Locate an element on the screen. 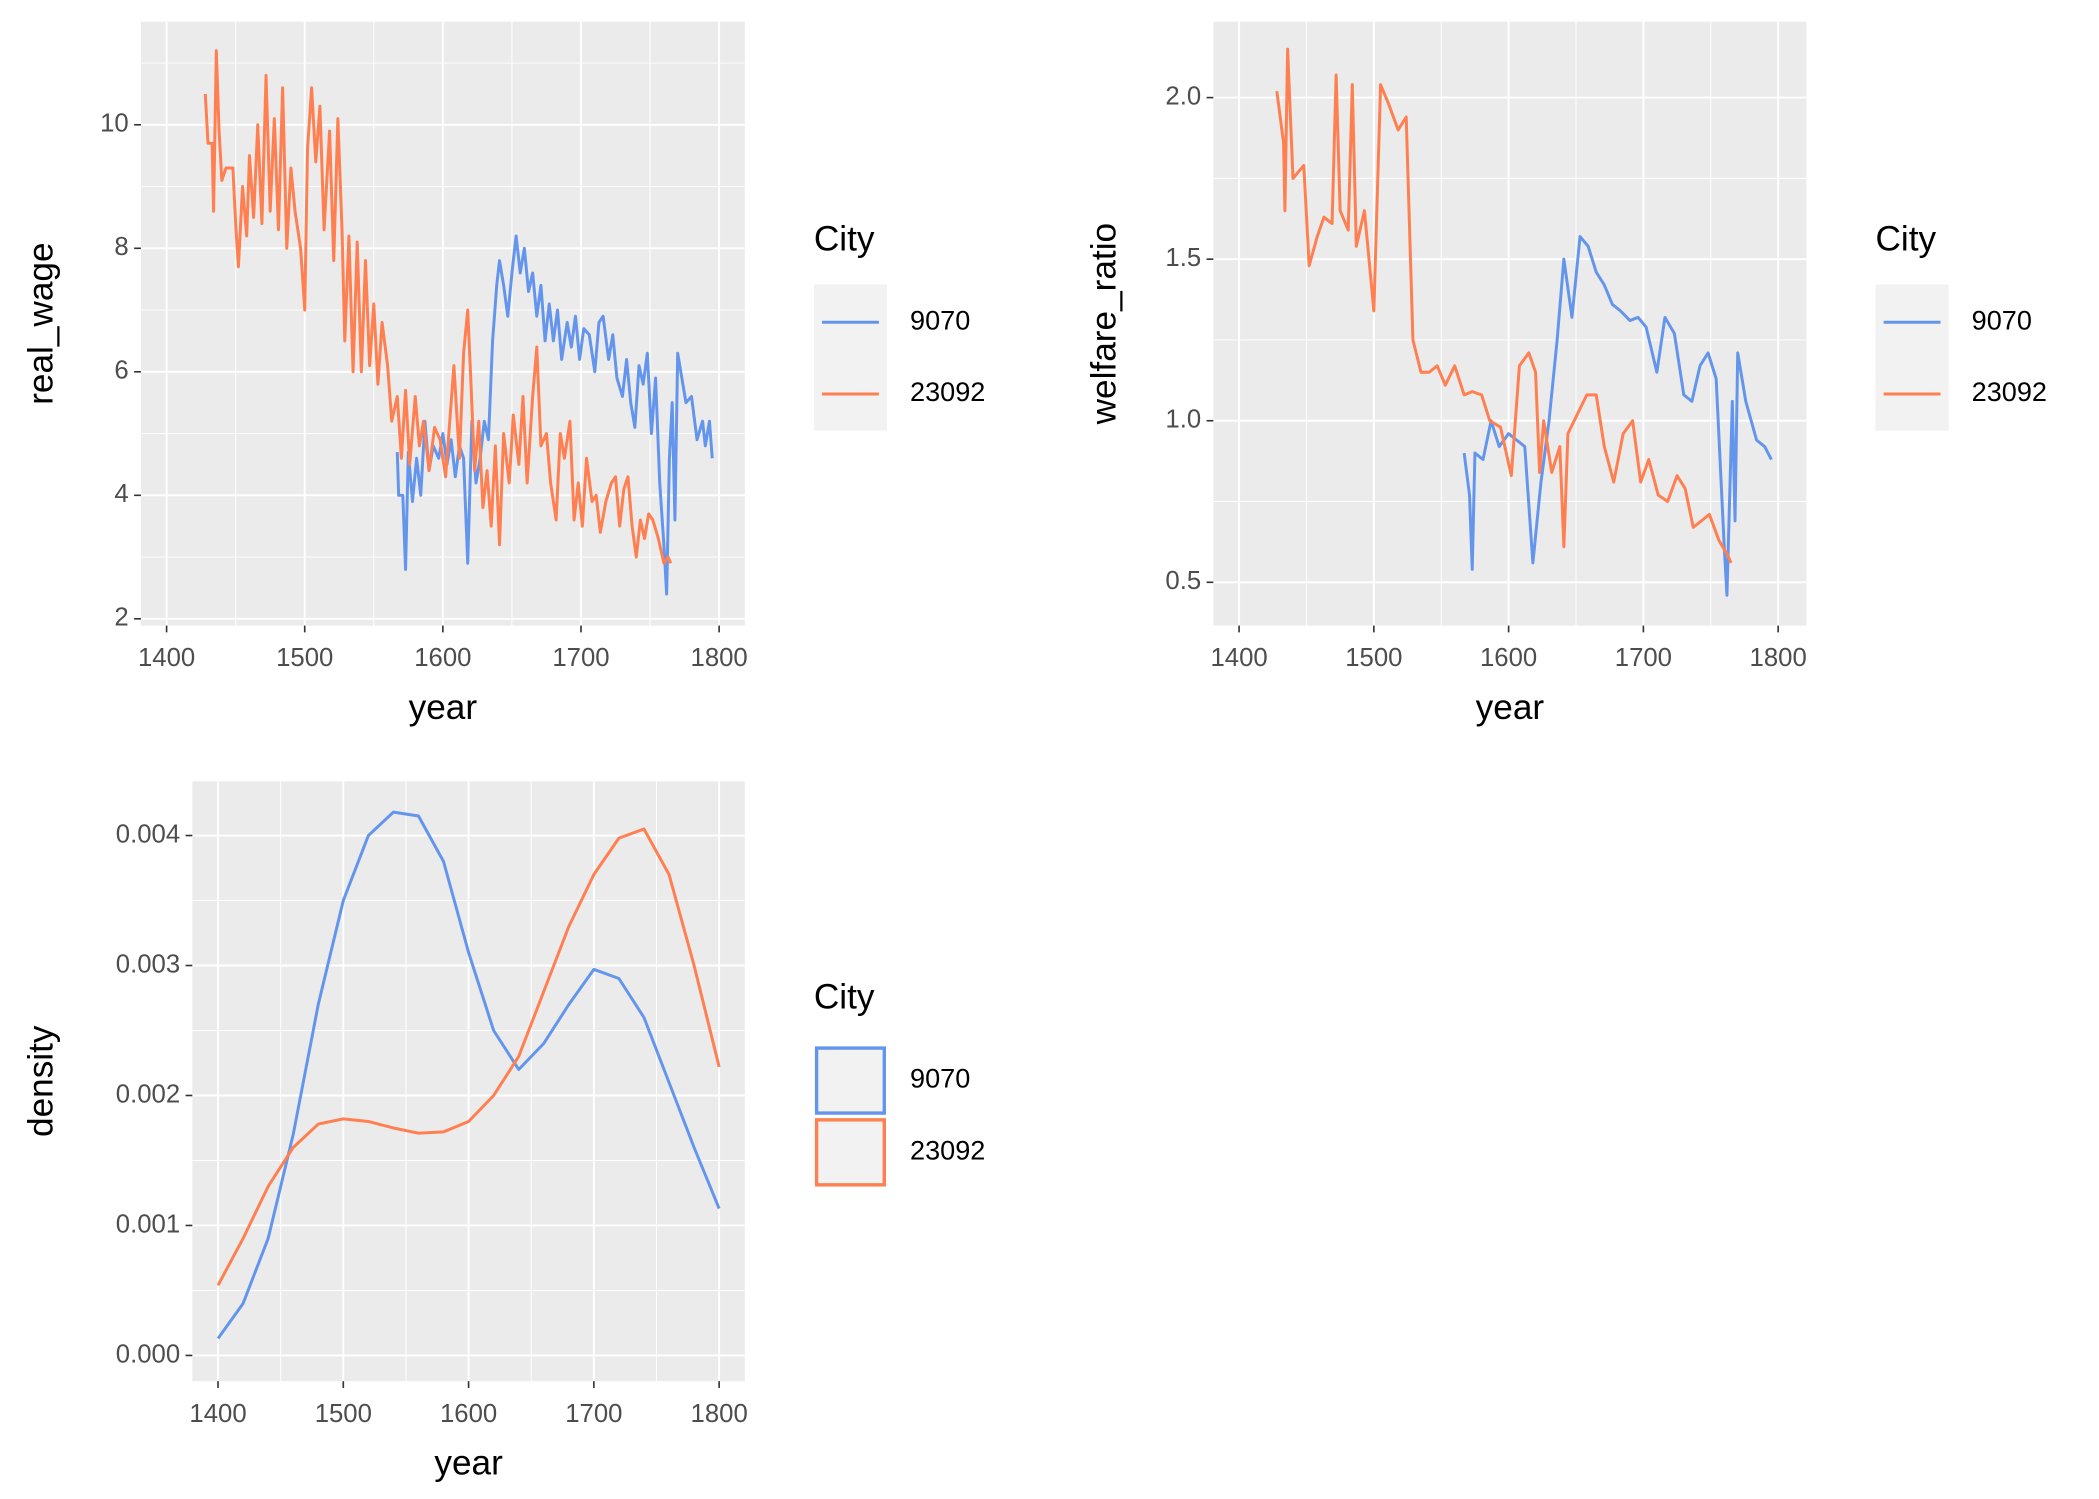 The width and height of the screenshot is (2099, 1499). y-tick-label: 0.002 is located at coordinates (148, 1094).